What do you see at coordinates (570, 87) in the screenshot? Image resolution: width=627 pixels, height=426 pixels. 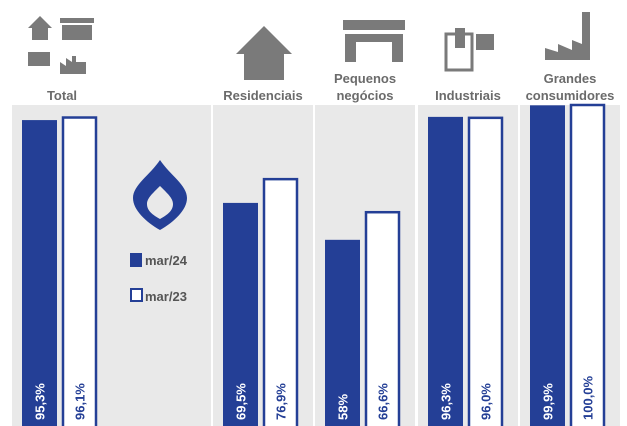 I see `category-label: Grandes consumidores` at bounding box center [570, 87].